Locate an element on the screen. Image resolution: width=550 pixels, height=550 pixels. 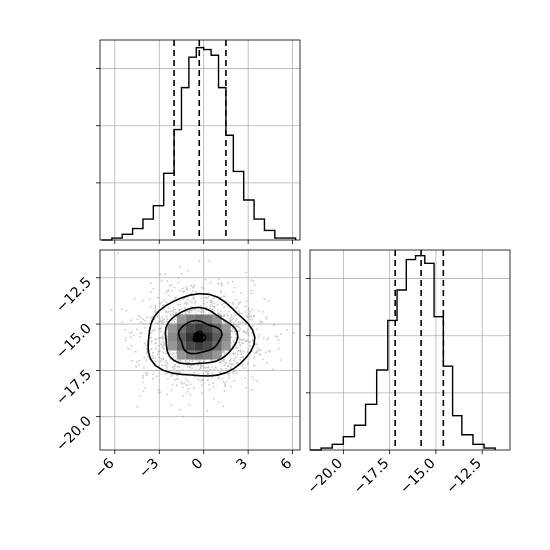
y-tick-label: −20.0 is located at coordinates (74, 434).